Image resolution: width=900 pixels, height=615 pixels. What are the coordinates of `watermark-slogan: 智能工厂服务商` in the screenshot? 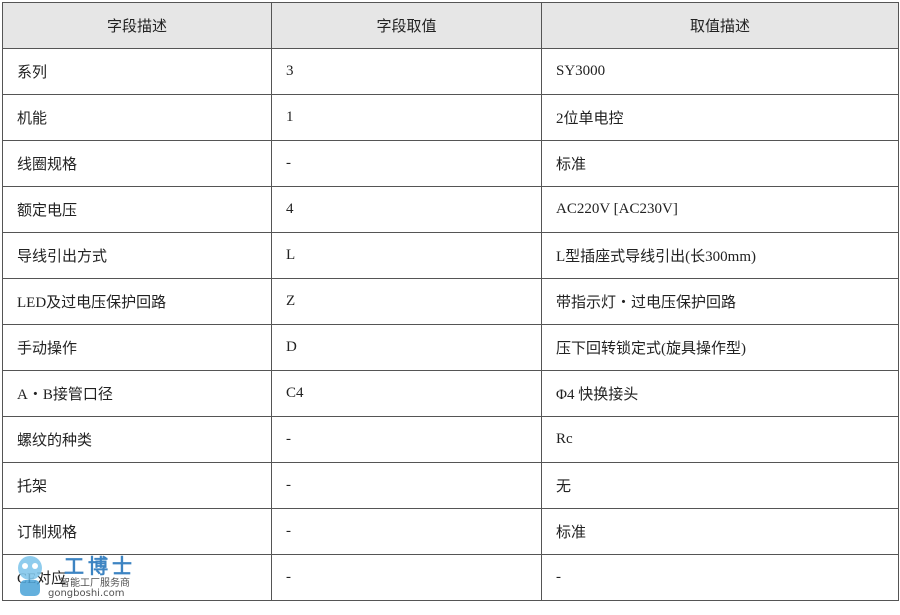 It's located at (95, 583).